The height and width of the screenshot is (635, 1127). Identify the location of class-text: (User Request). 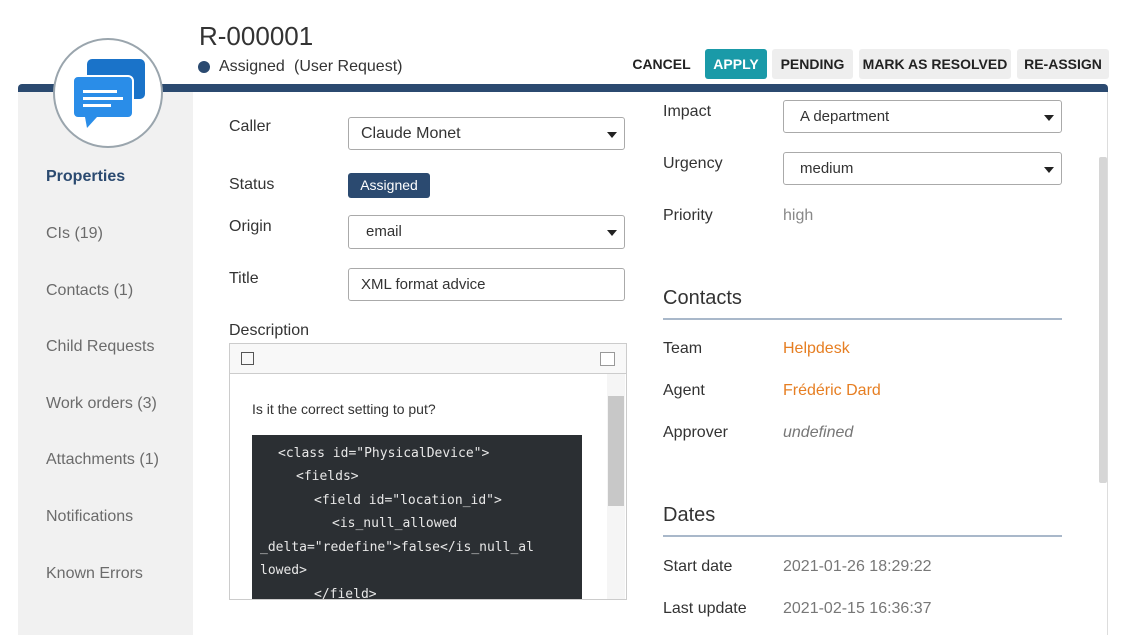
(348, 66).